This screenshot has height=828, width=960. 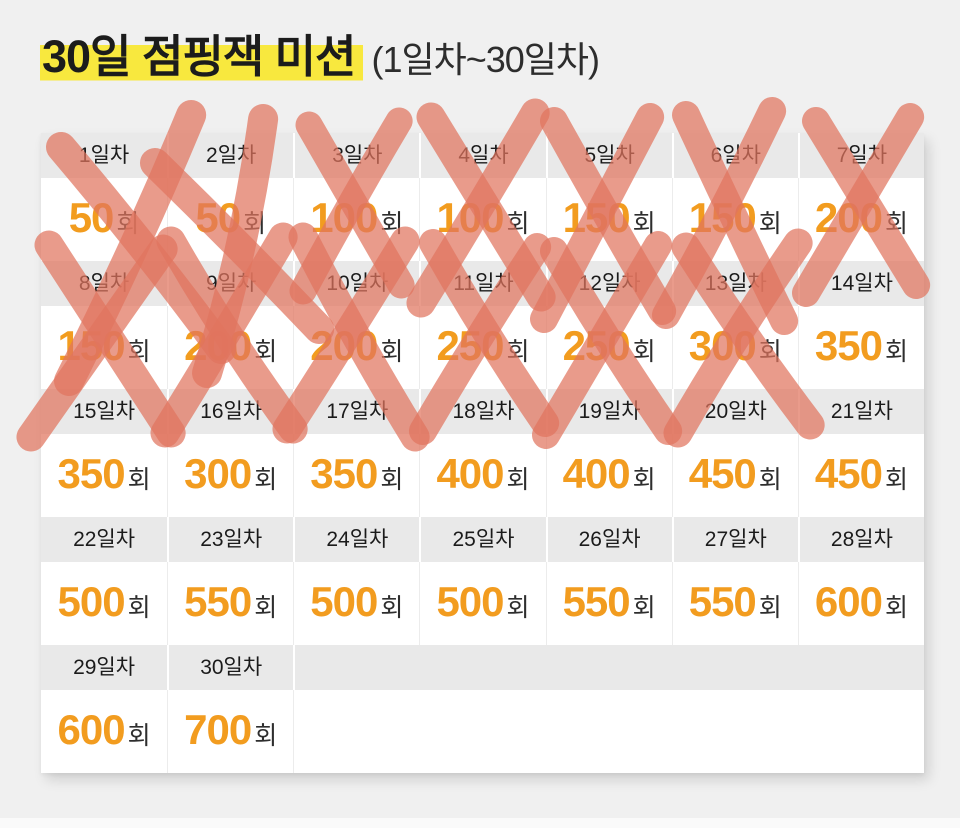 I want to click on day-header-cell: 4일차, so click(x=482, y=155).